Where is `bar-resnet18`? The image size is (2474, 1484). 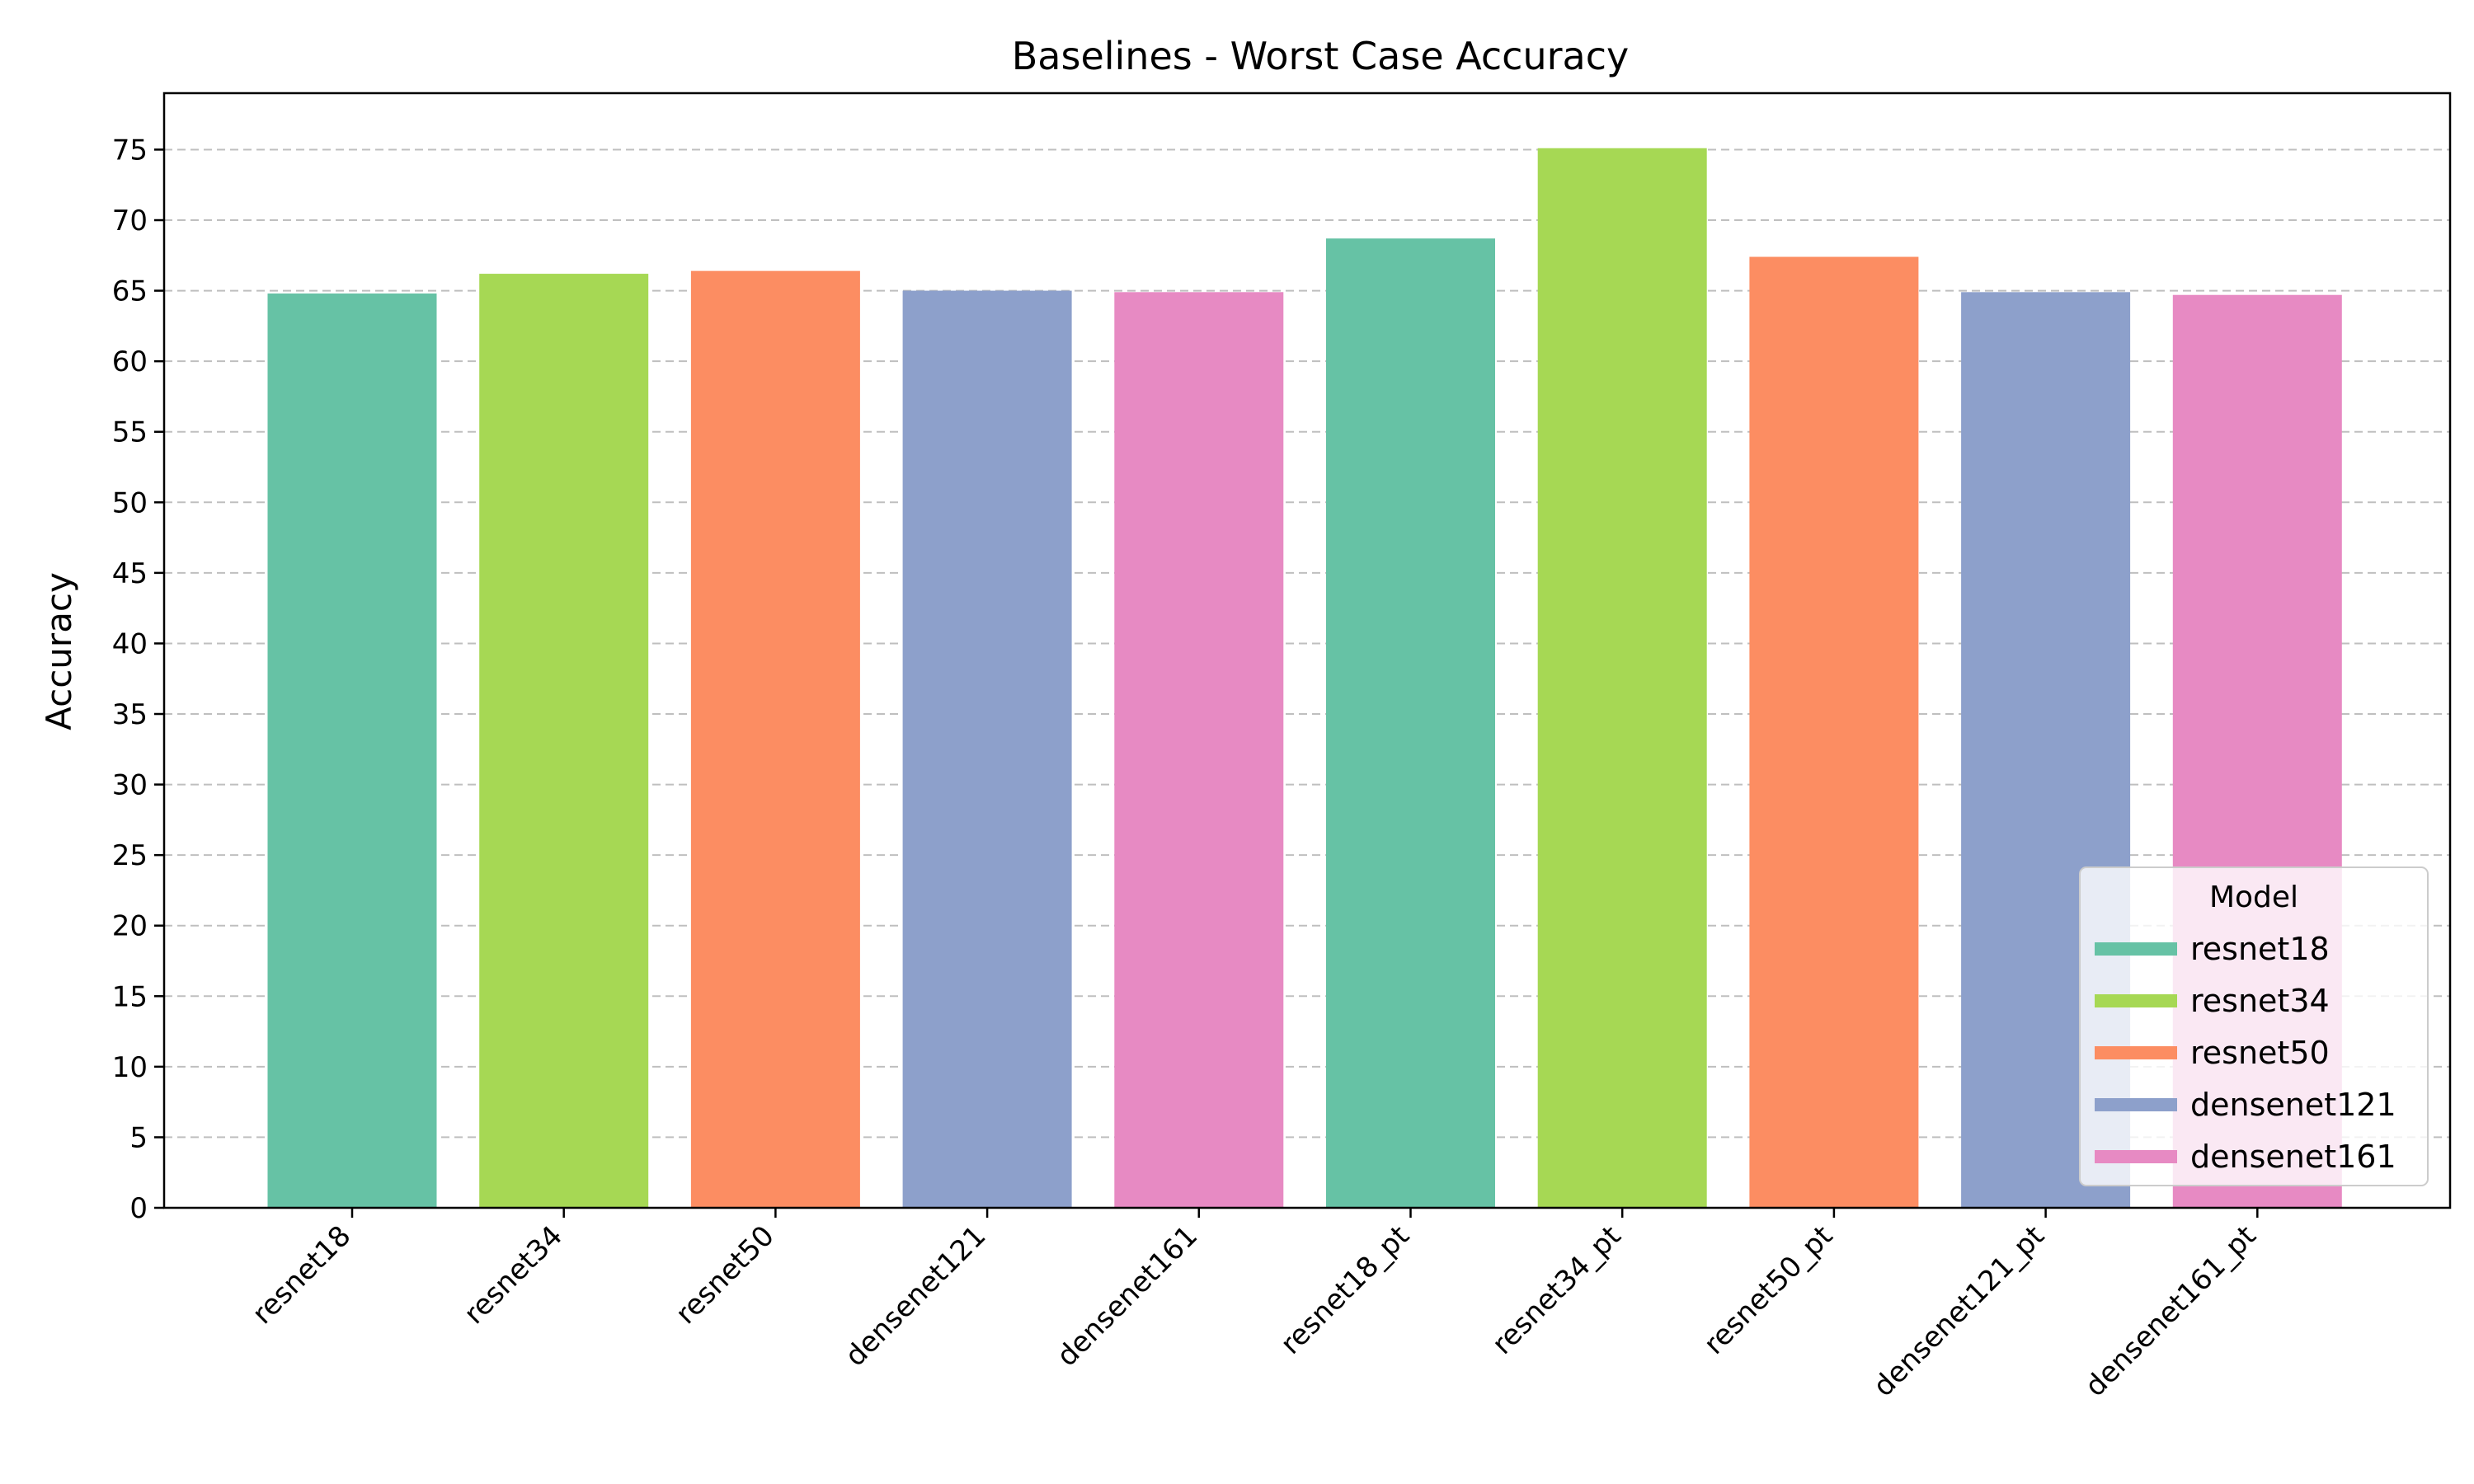
bar-resnet18 is located at coordinates (352, 751).